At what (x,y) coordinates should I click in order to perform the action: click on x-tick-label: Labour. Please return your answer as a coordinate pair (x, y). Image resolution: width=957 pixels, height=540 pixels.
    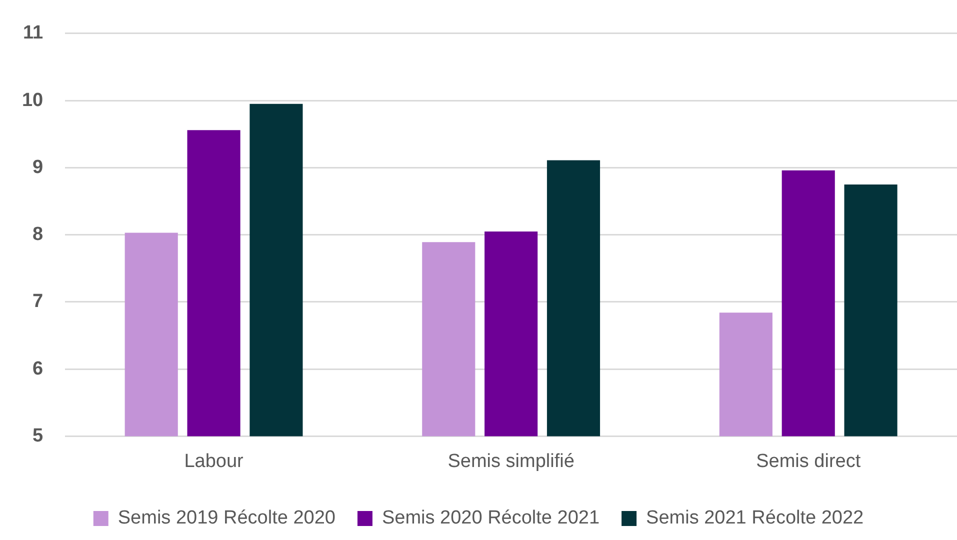
    Looking at the image, I should click on (214, 461).